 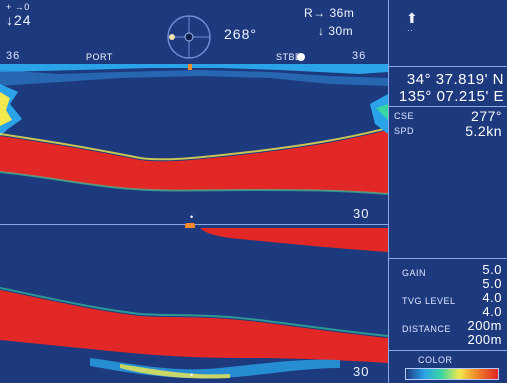 I want to click on tvg-value-2: 4.0, so click(x=492, y=311).